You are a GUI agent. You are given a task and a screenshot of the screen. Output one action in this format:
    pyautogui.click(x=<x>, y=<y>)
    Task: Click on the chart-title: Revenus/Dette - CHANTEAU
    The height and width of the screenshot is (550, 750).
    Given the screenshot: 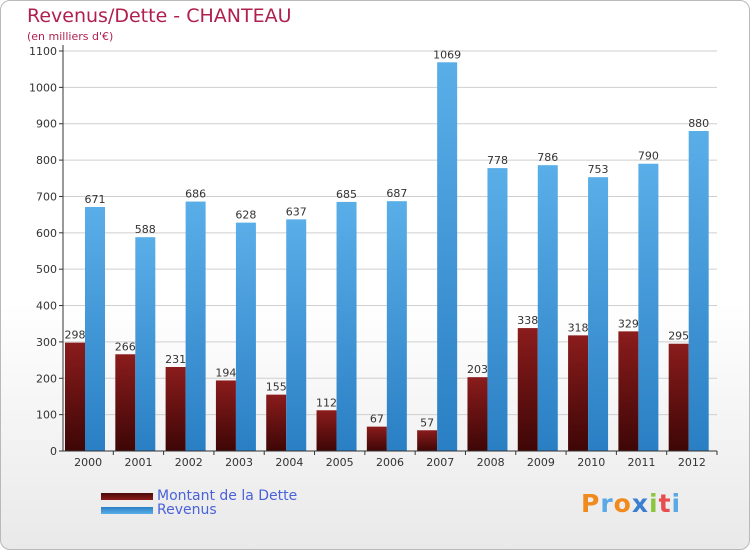 What is the action you would take?
    pyautogui.click(x=159, y=16)
    